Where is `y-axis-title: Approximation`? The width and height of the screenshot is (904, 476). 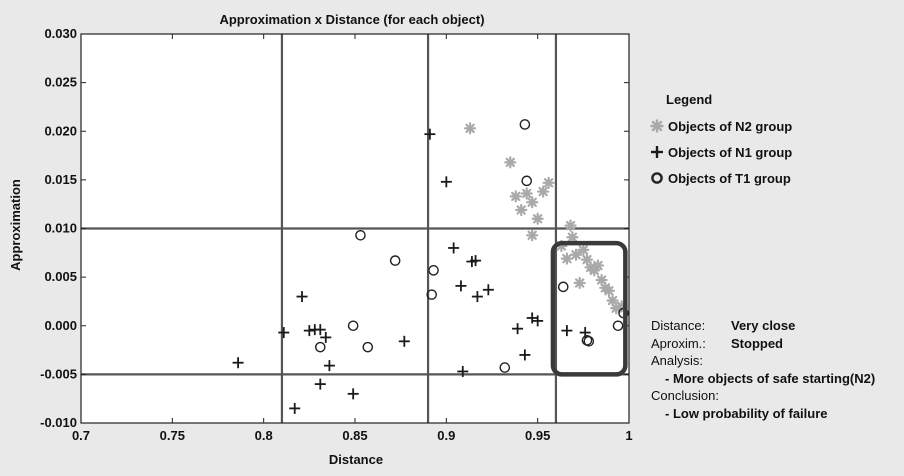 y-axis-title: Approximation is located at coordinates (15, 225).